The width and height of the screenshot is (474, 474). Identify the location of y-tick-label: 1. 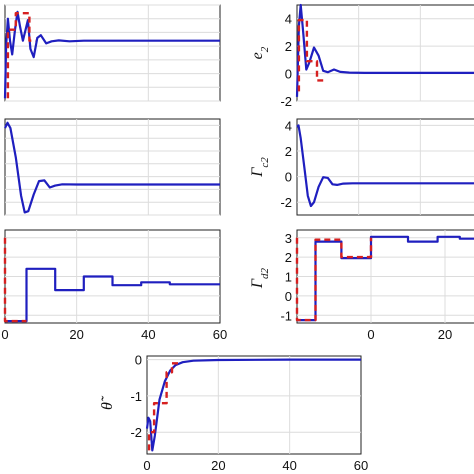
(288, 277).